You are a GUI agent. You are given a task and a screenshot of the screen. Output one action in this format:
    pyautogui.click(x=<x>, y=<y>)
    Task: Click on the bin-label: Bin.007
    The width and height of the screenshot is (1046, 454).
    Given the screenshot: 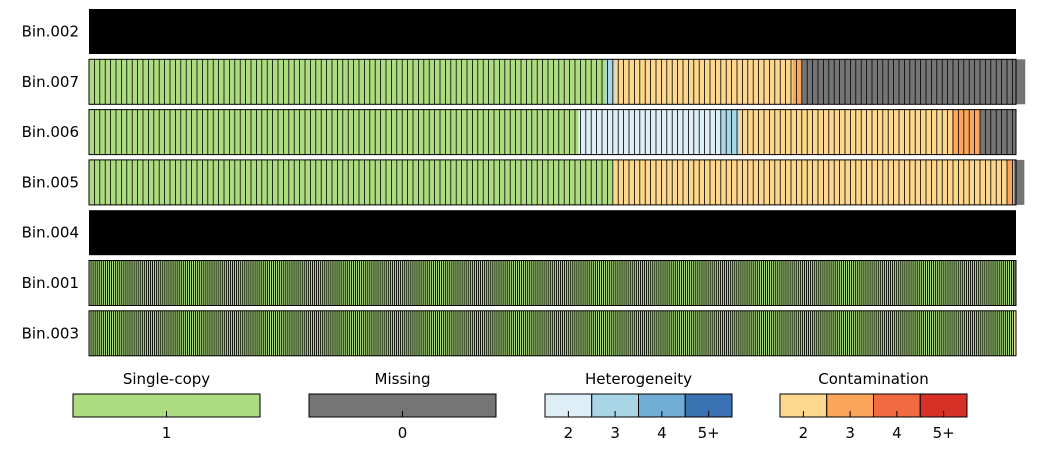 What is the action you would take?
    pyautogui.click(x=50, y=82)
    